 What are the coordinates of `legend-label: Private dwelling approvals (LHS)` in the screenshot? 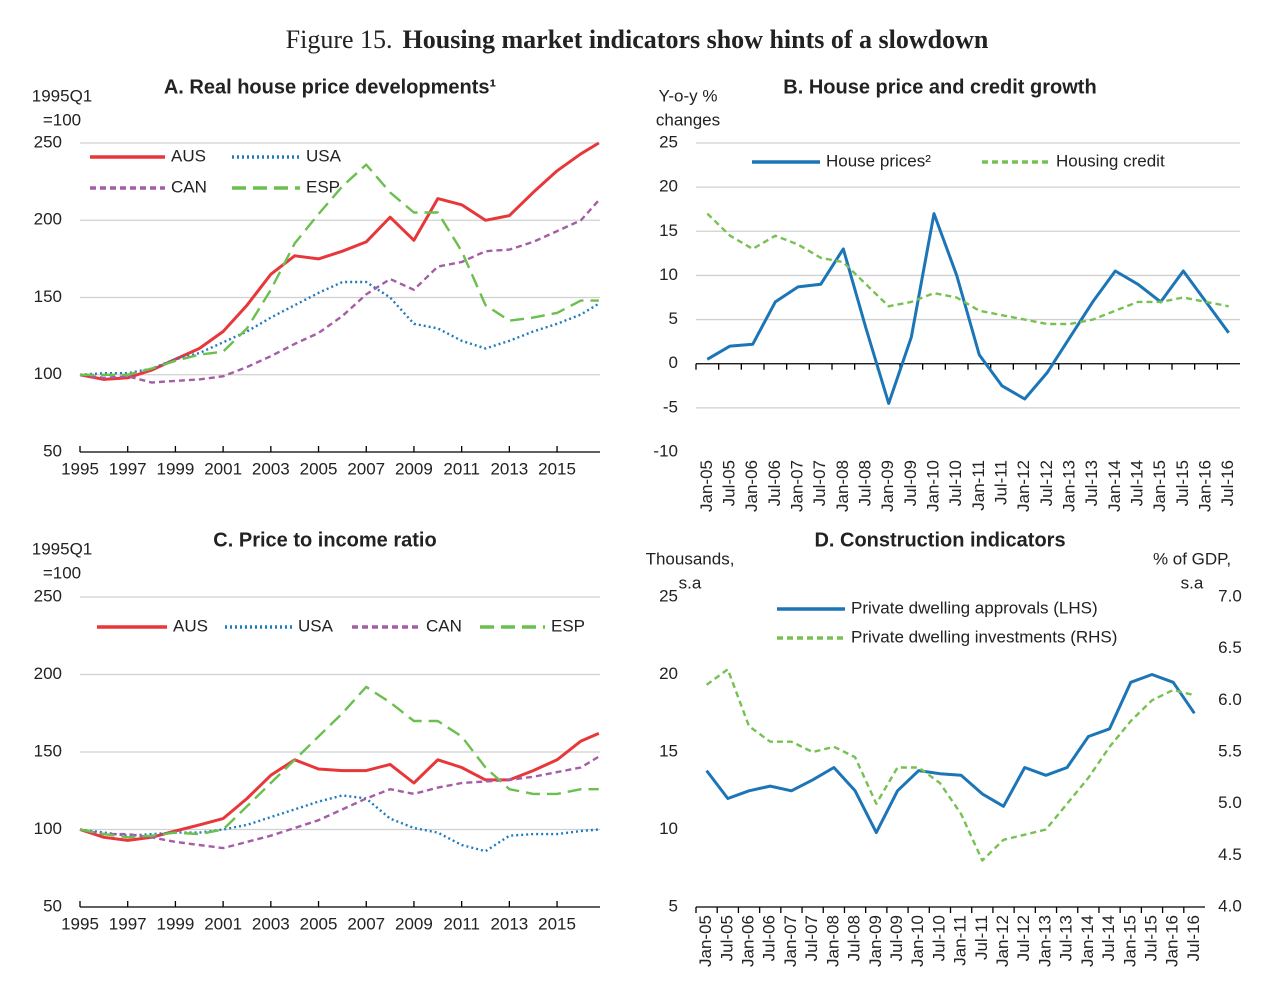 It's located at (974, 607).